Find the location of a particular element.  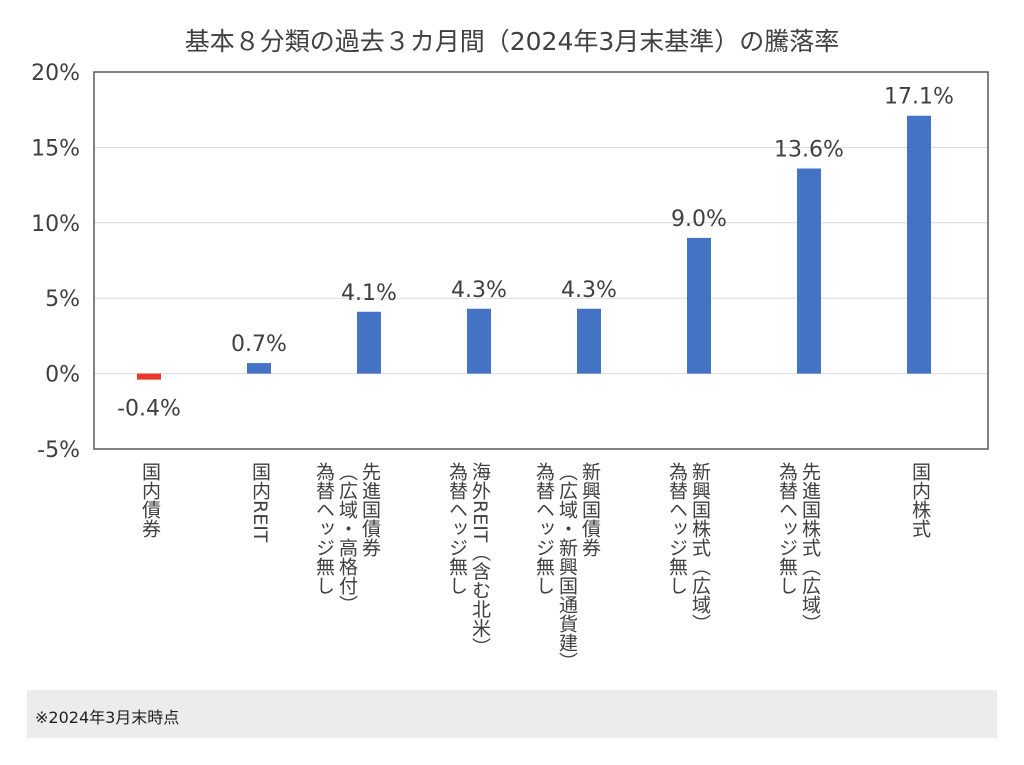

y-tick-label: 15% is located at coordinates (55, 148).